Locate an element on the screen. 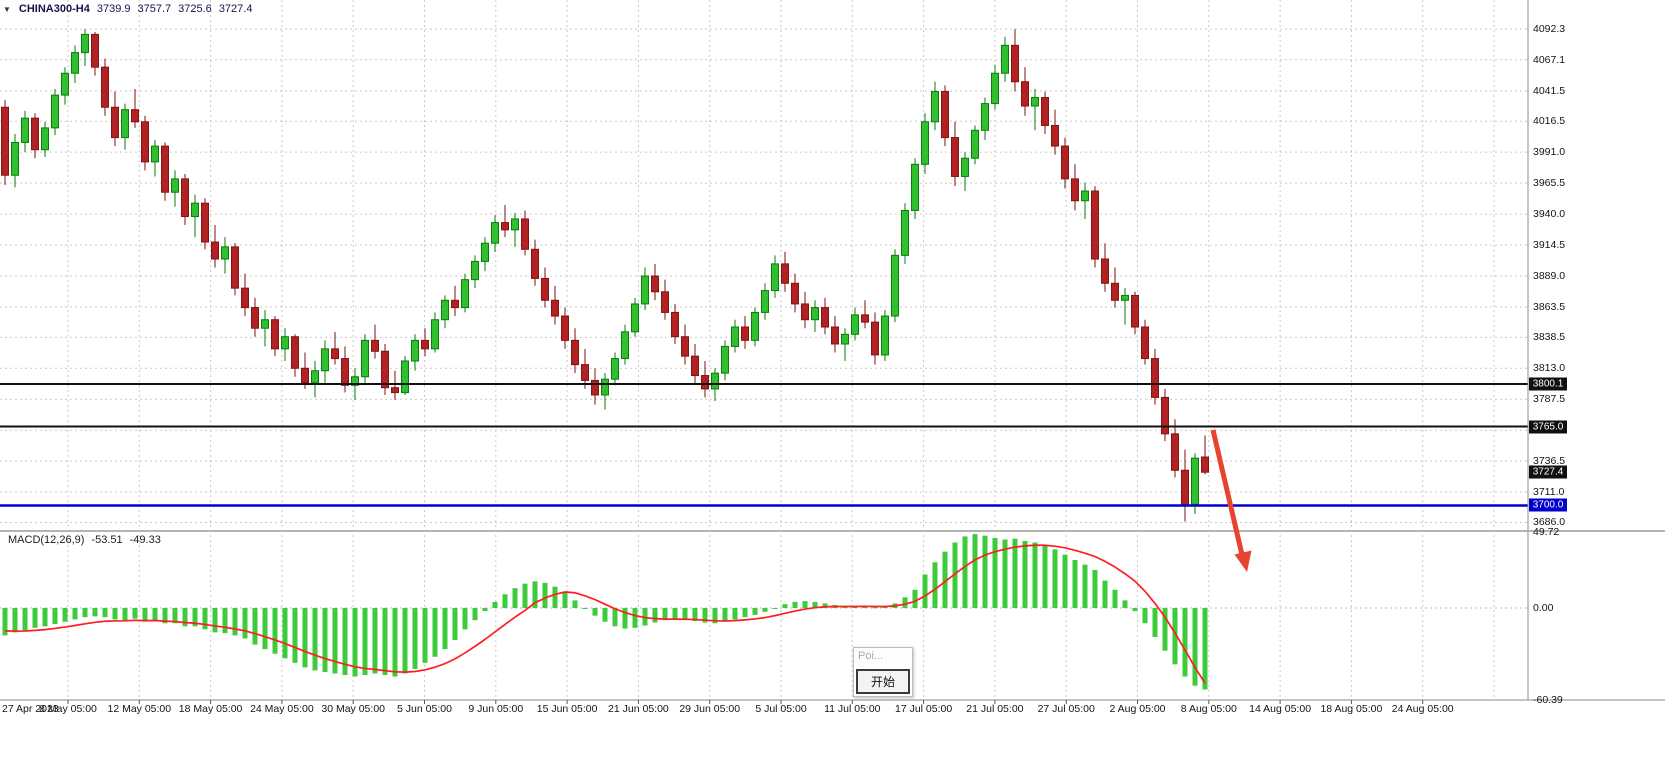  time-tick-label: 8 May 05:00 is located at coordinates (68, 709).